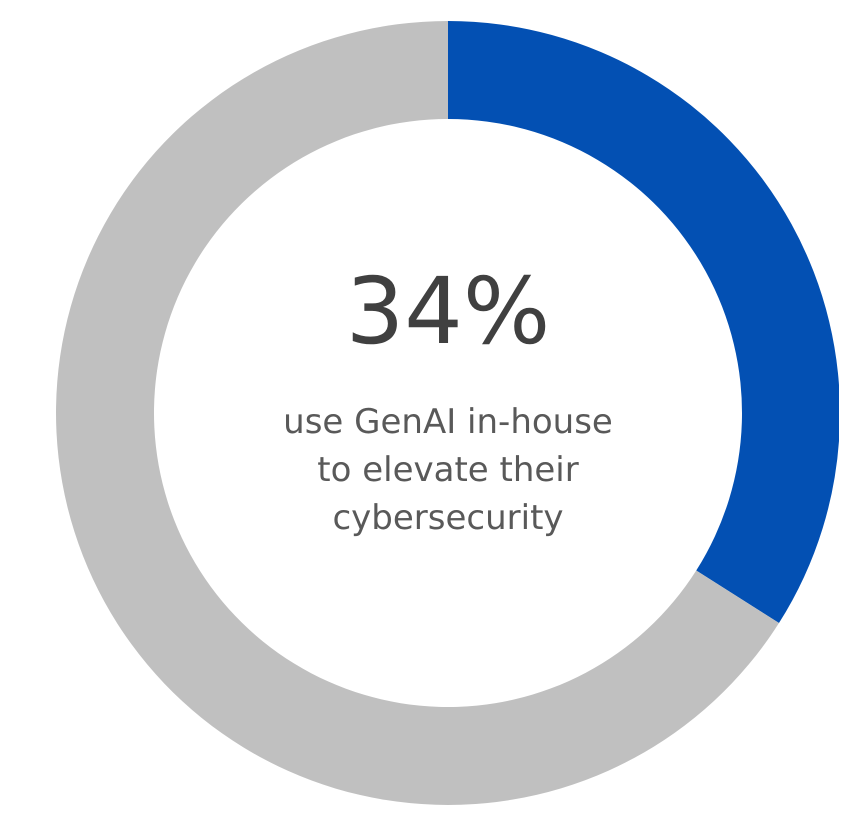  I want to click on text: to elevate their, so click(448, 470).